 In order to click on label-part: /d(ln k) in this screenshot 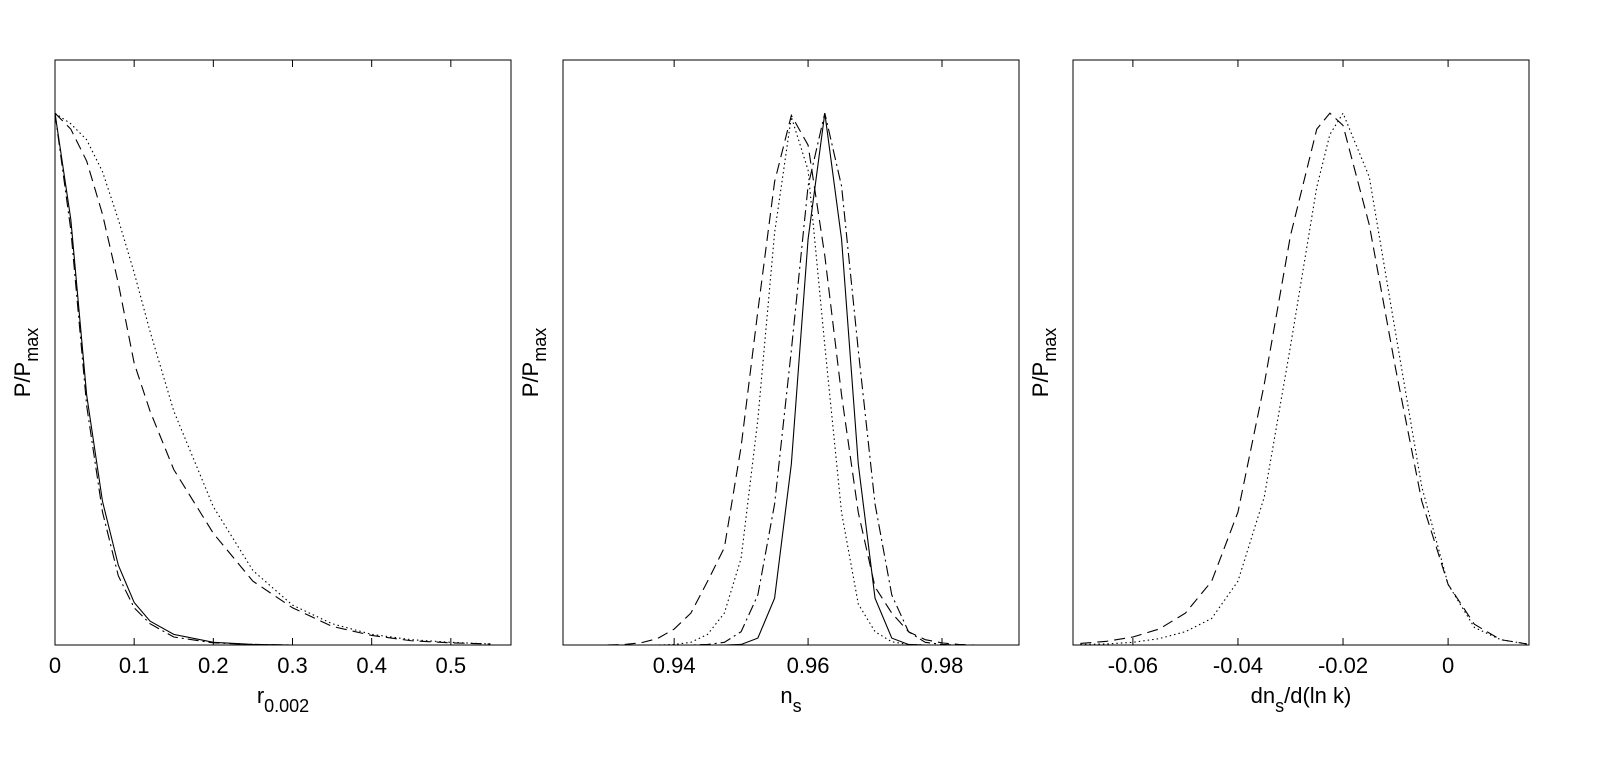, I will do `click(1317, 695)`.